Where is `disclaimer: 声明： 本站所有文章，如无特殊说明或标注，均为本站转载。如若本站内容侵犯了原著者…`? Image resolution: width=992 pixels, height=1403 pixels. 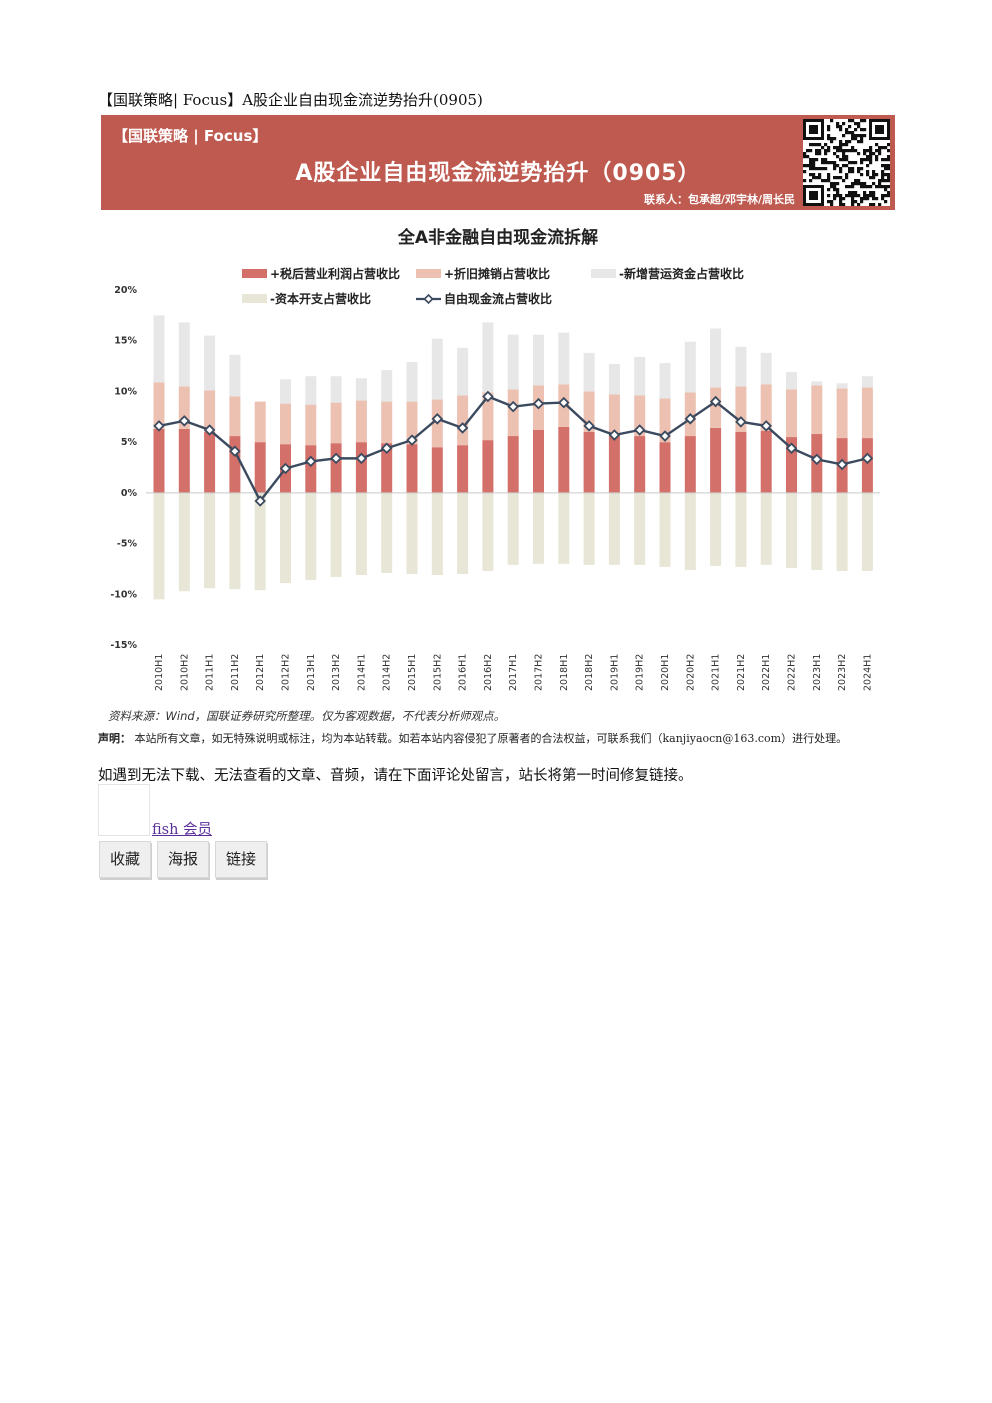
disclaimer: 声明： 本站所有文章，如无特殊说明或标注，均为本站转载。如若本站内容侵犯了原著者… is located at coordinates (498, 739).